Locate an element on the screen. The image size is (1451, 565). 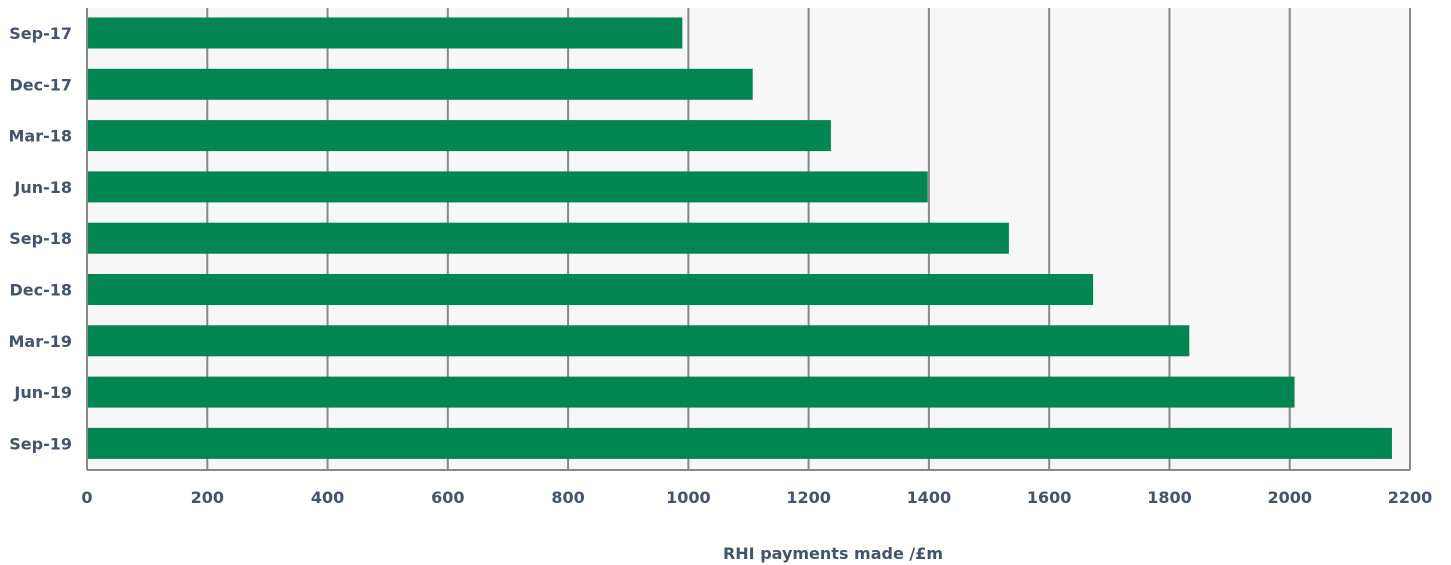
category-label: Dec-17 is located at coordinates (40, 84).